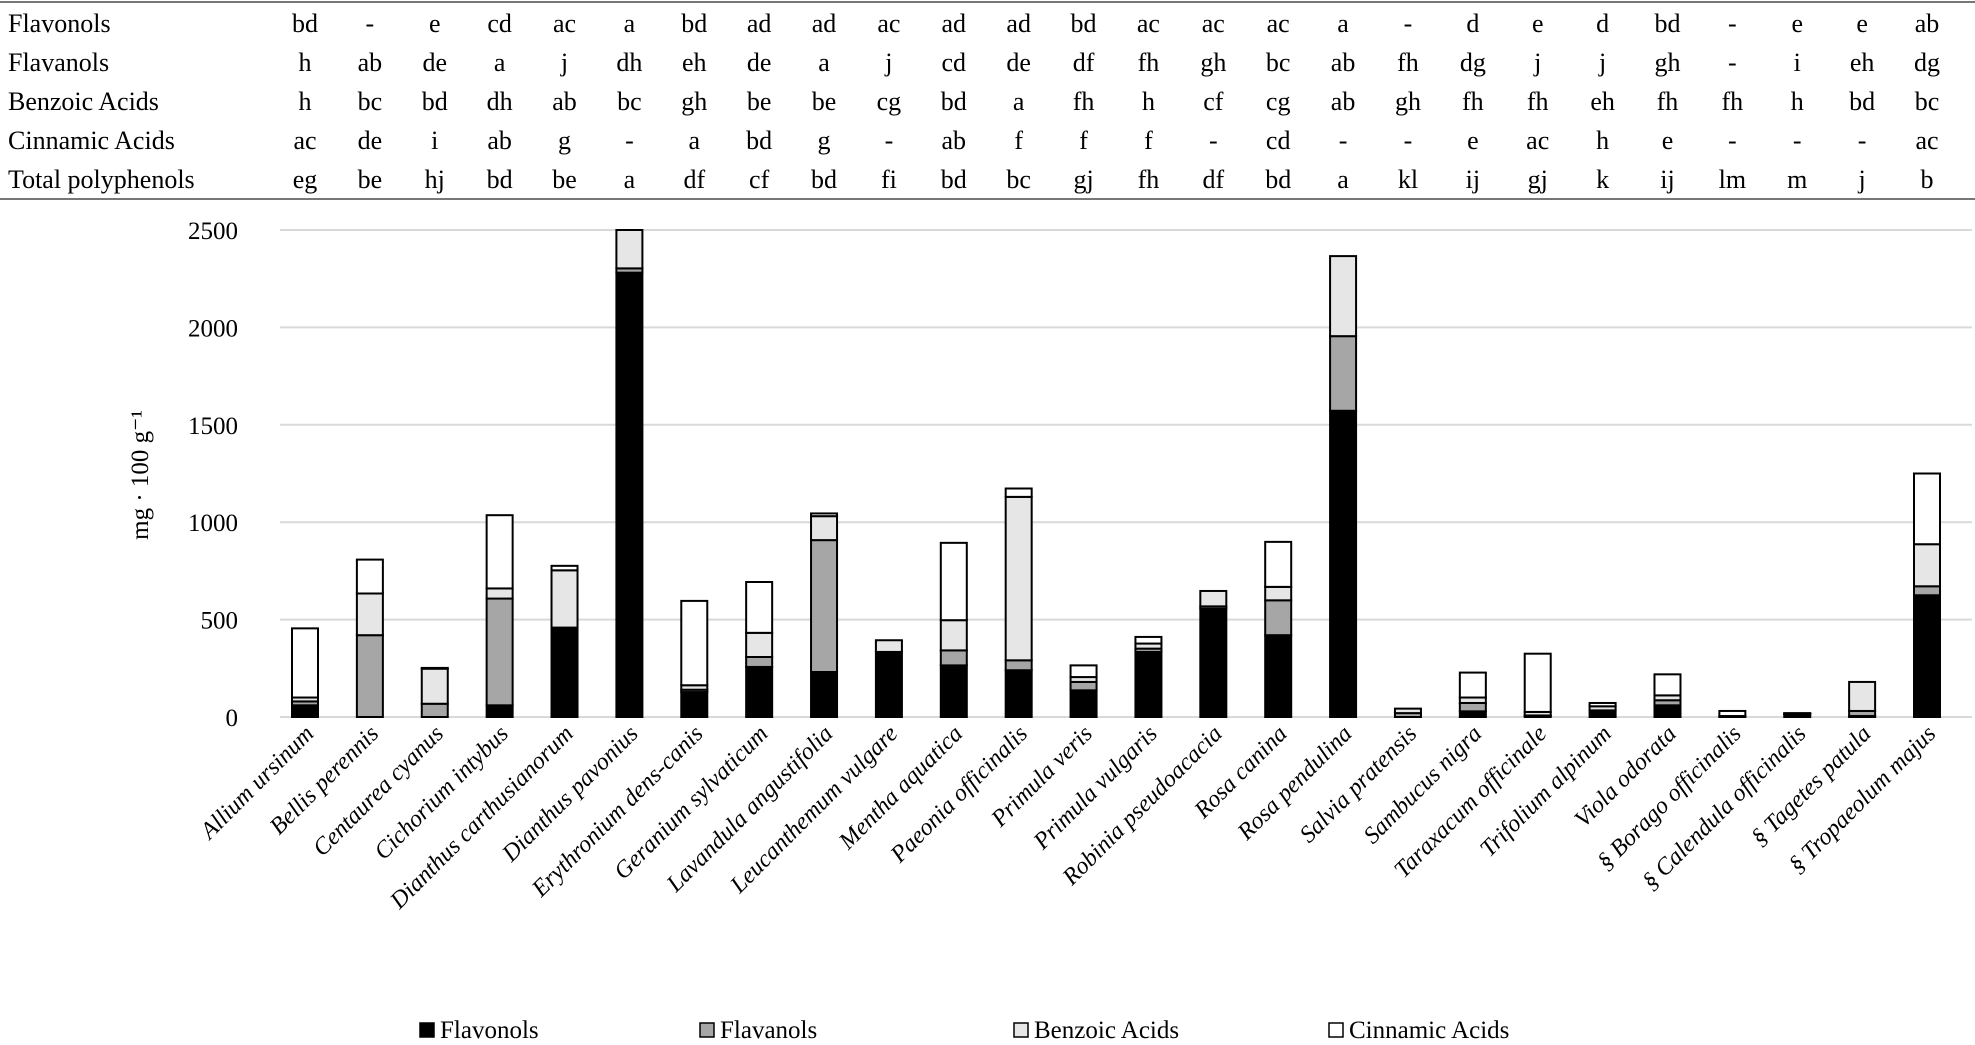 This screenshot has height=1045, width=1975. Describe the element at coordinates (1148, 140) in the screenshot. I see `table-cell: f` at that location.